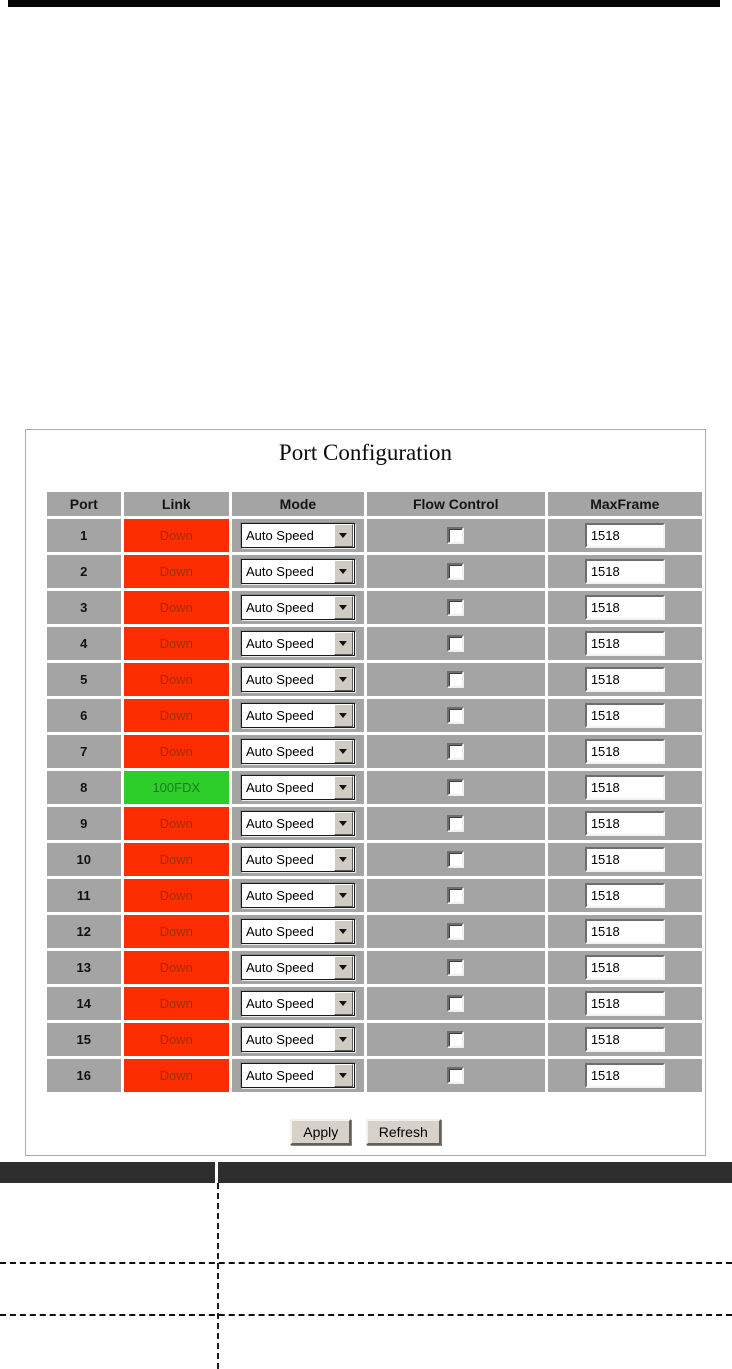 This screenshot has width=732, height=1369. I want to click on port-row-11: 11 Down Auto Speed, so click(374, 895).